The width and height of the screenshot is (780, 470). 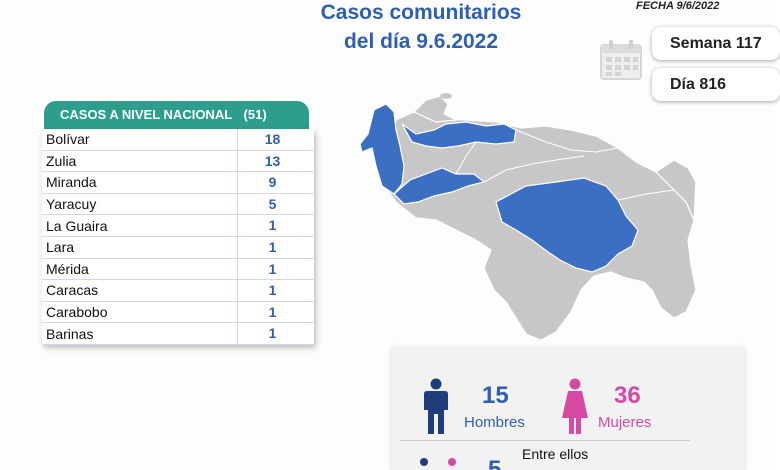 What do you see at coordinates (495, 395) in the screenshot?
I see `hombres-count: 15` at bounding box center [495, 395].